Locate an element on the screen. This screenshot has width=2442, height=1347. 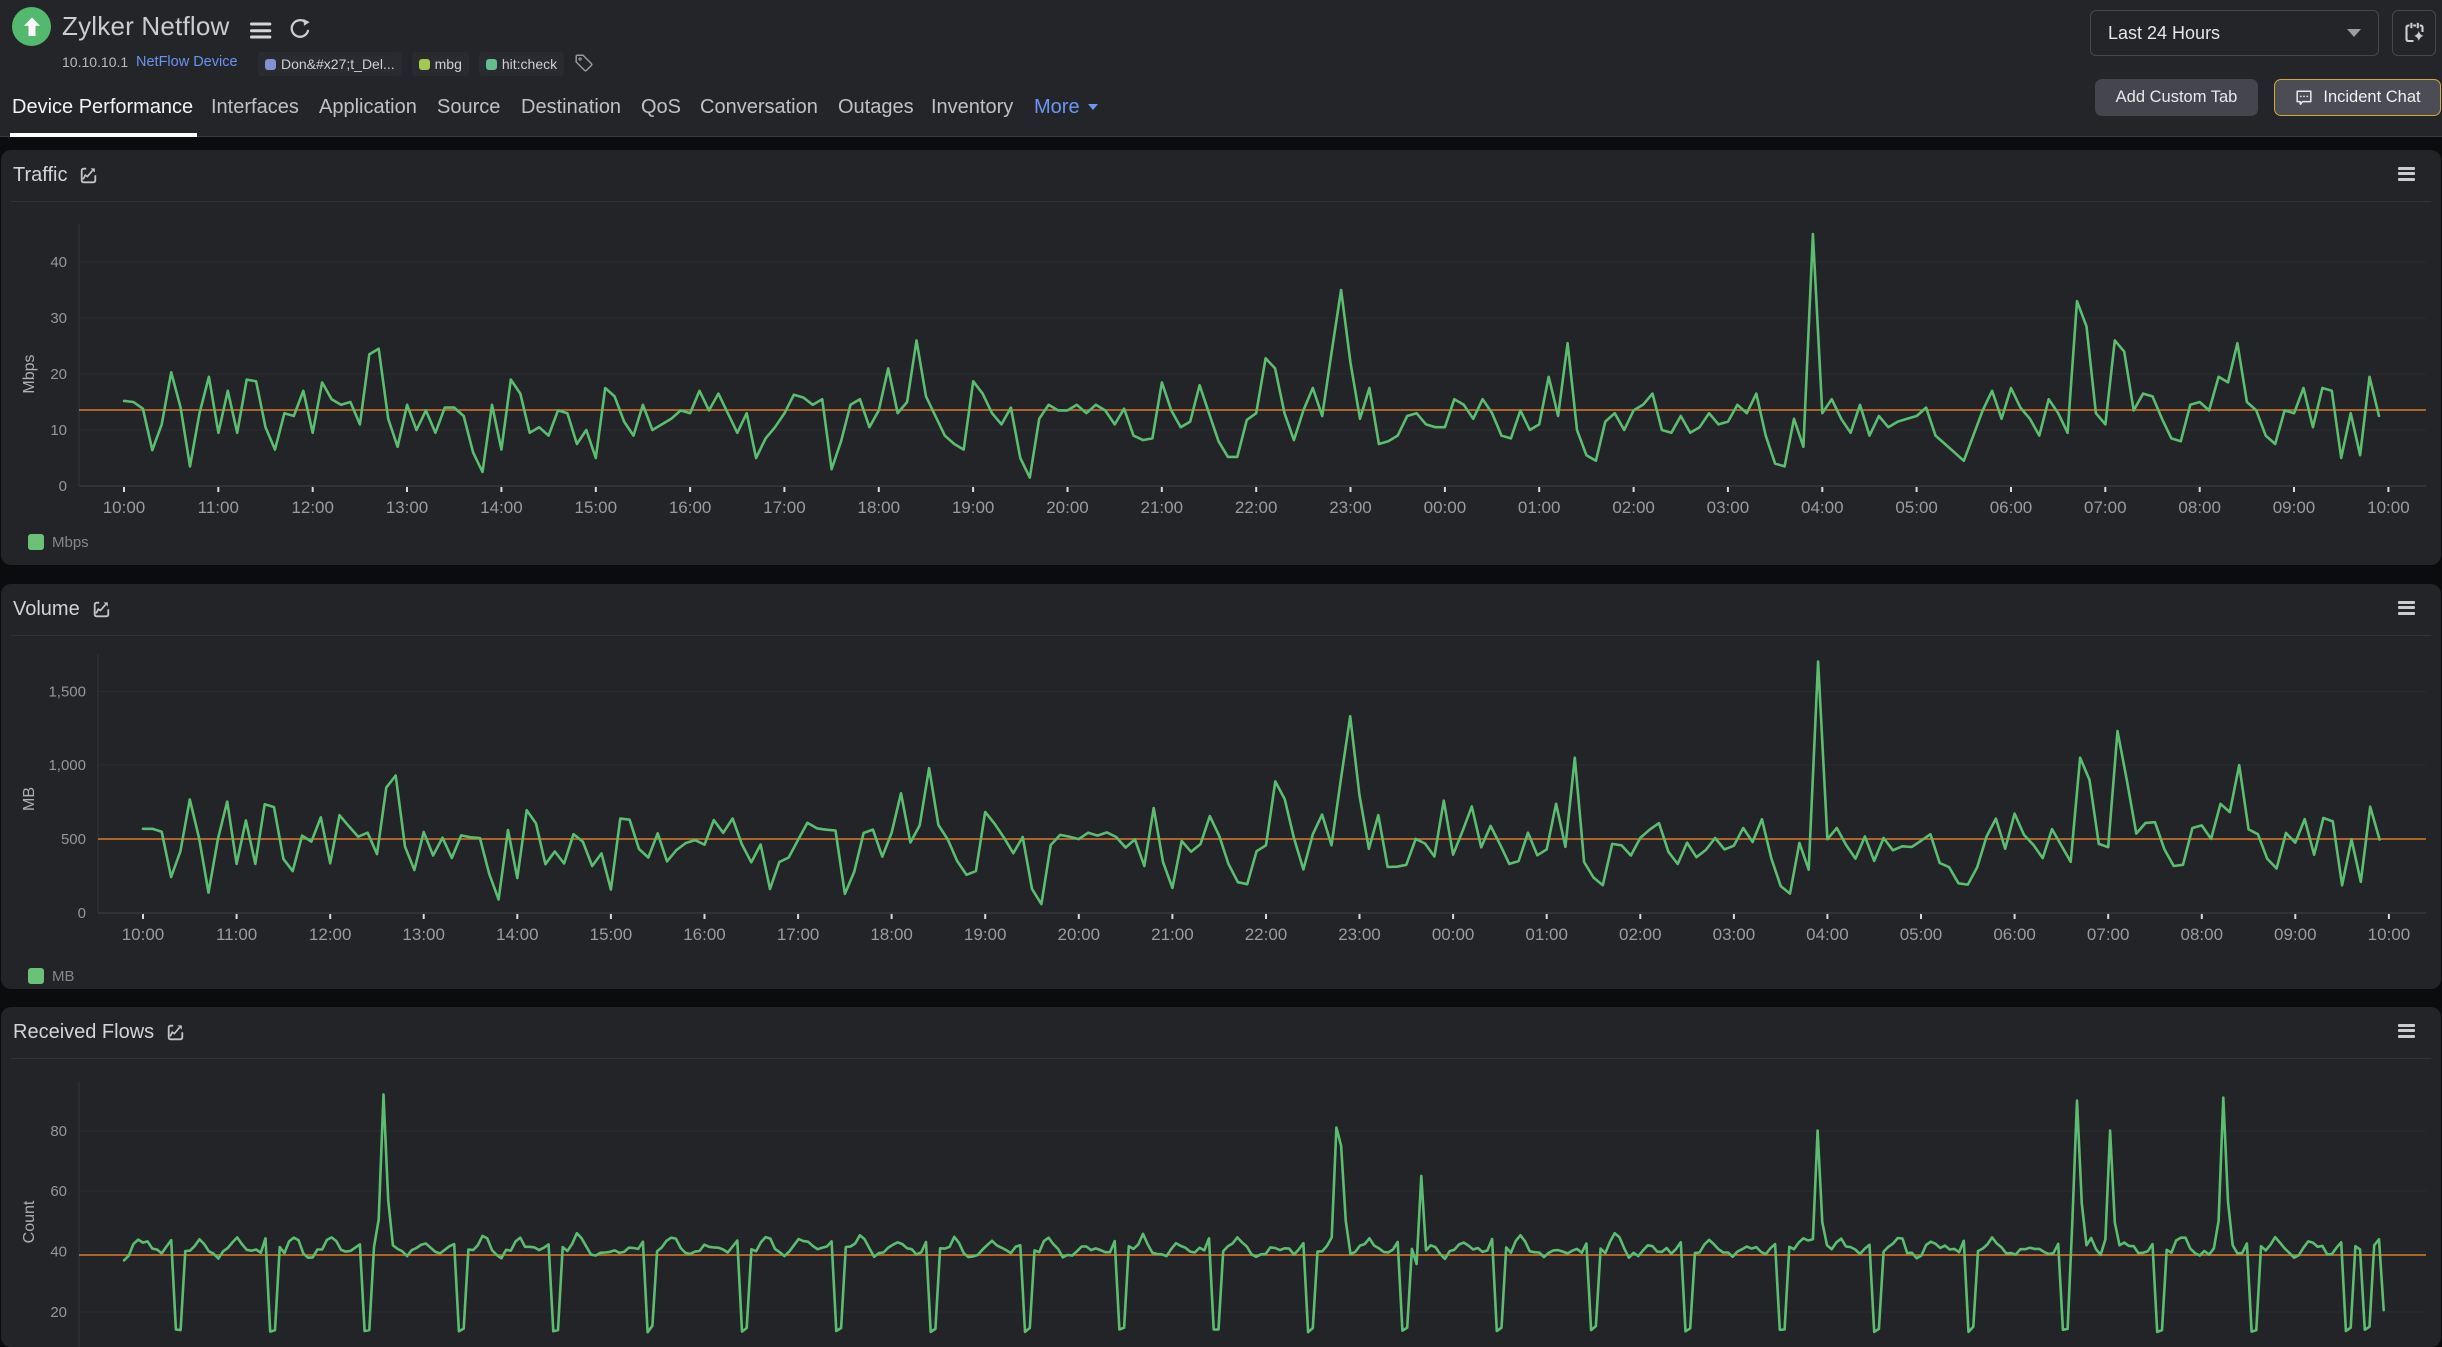
svg-text: 1,000 is located at coordinates (67, 765).